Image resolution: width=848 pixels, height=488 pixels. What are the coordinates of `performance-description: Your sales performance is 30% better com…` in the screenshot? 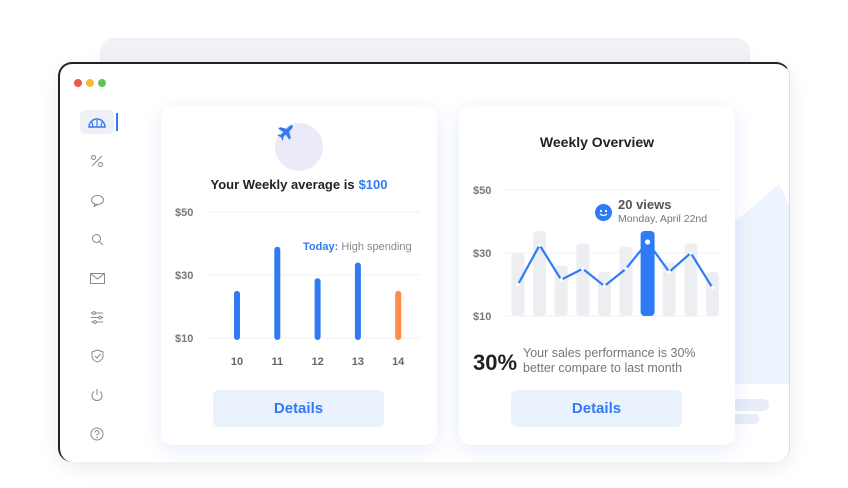 It's located at (609, 360).